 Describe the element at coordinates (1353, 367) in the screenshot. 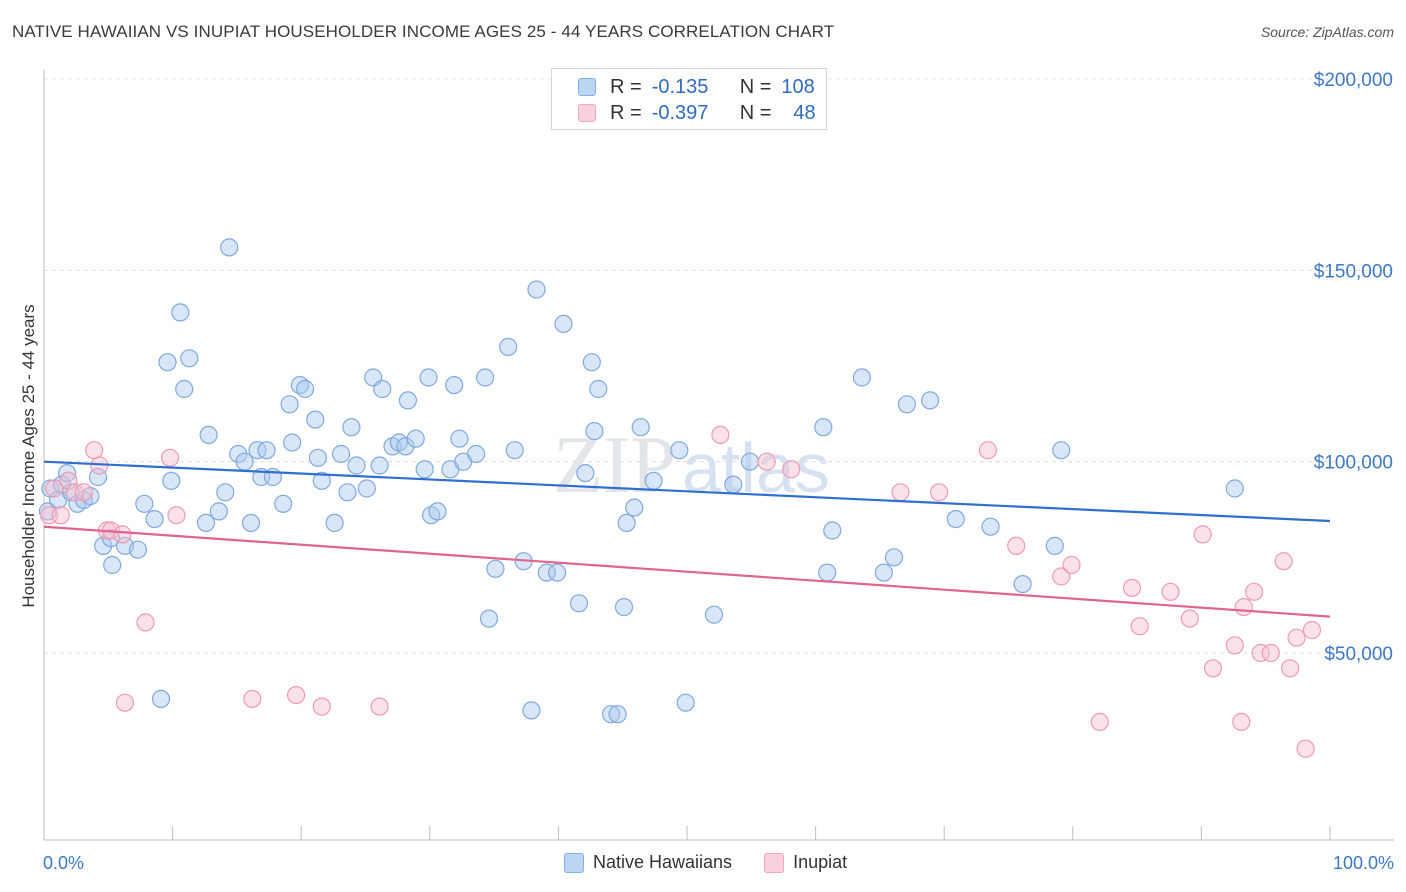

I see `y-tick-labels: $50,000 $100,000 $150,000 $200,000` at that location.